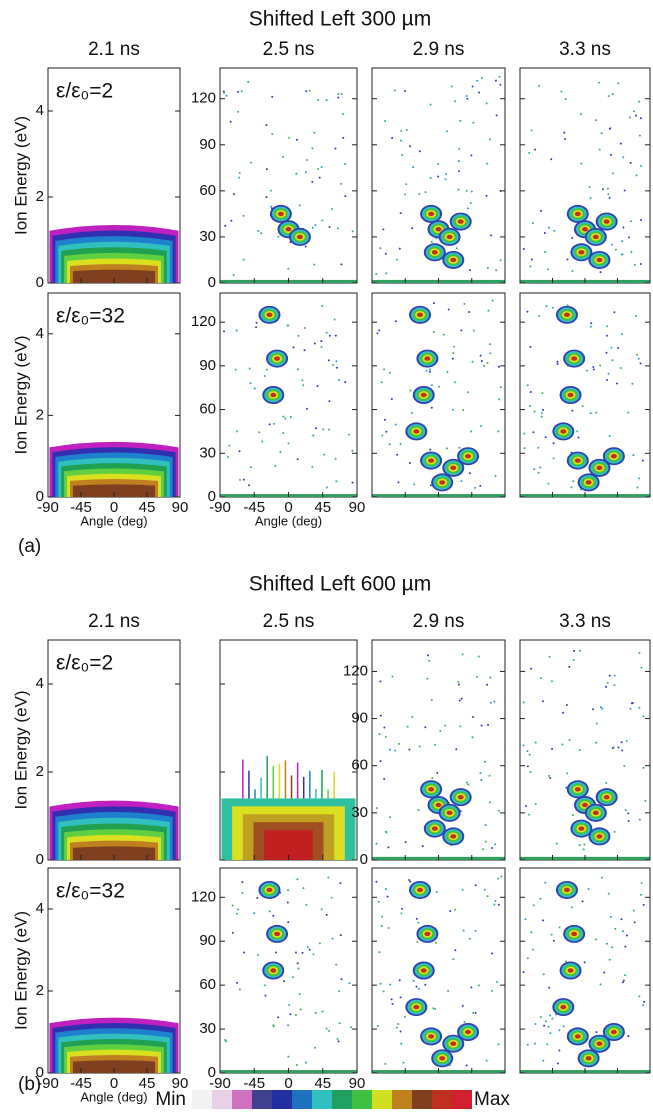 This screenshot has height=1116, width=653. What do you see at coordinates (84, 91) in the screenshot?
I see `annotation: ε/ε₀=2` at bounding box center [84, 91].